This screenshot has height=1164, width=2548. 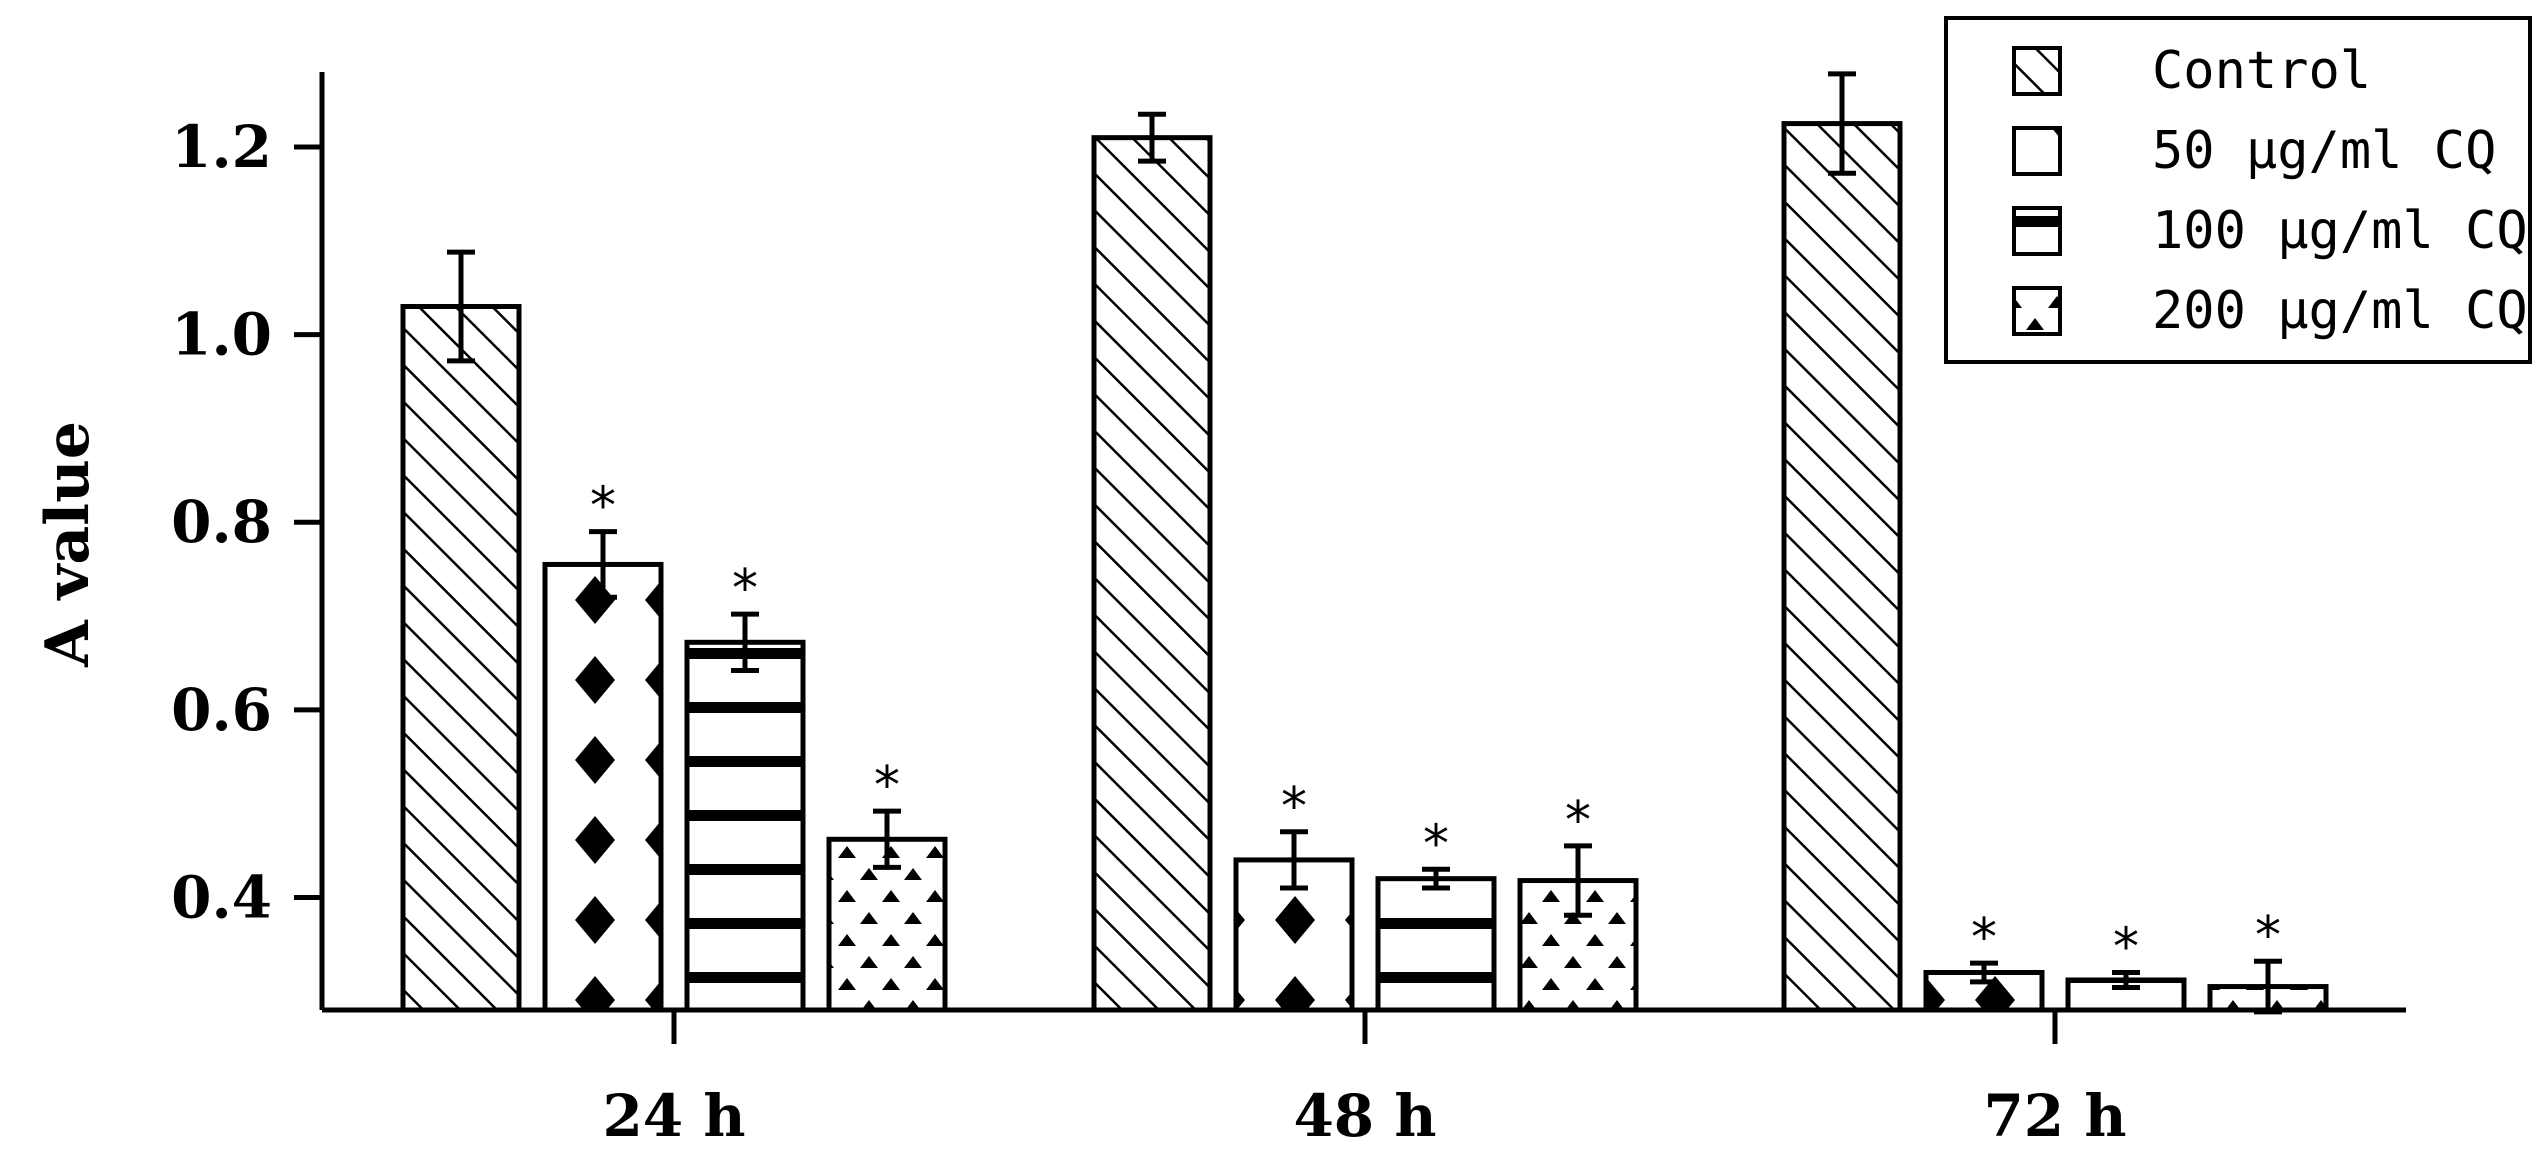 I want to click on error-bar-50-g-ml-cq-72-h, so click(x=1984, y=972).